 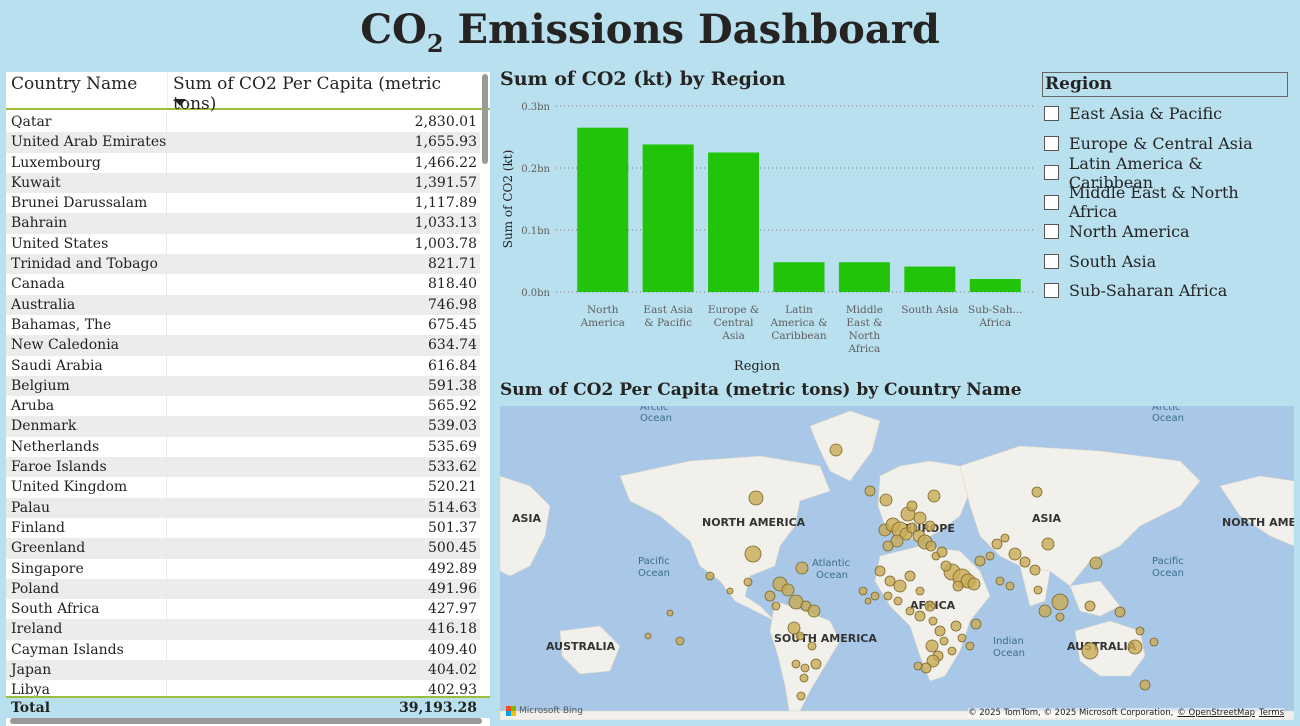 What do you see at coordinates (243, 507) in the screenshot?
I see `table-row: Palau 514.63` at bounding box center [243, 507].